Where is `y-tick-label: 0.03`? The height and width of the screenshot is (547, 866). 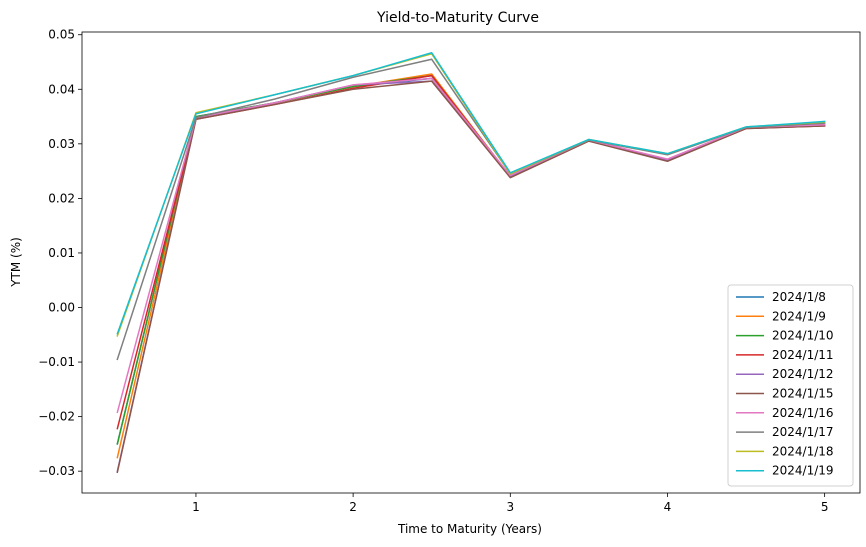 y-tick-label: 0.03 is located at coordinates (61, 144).